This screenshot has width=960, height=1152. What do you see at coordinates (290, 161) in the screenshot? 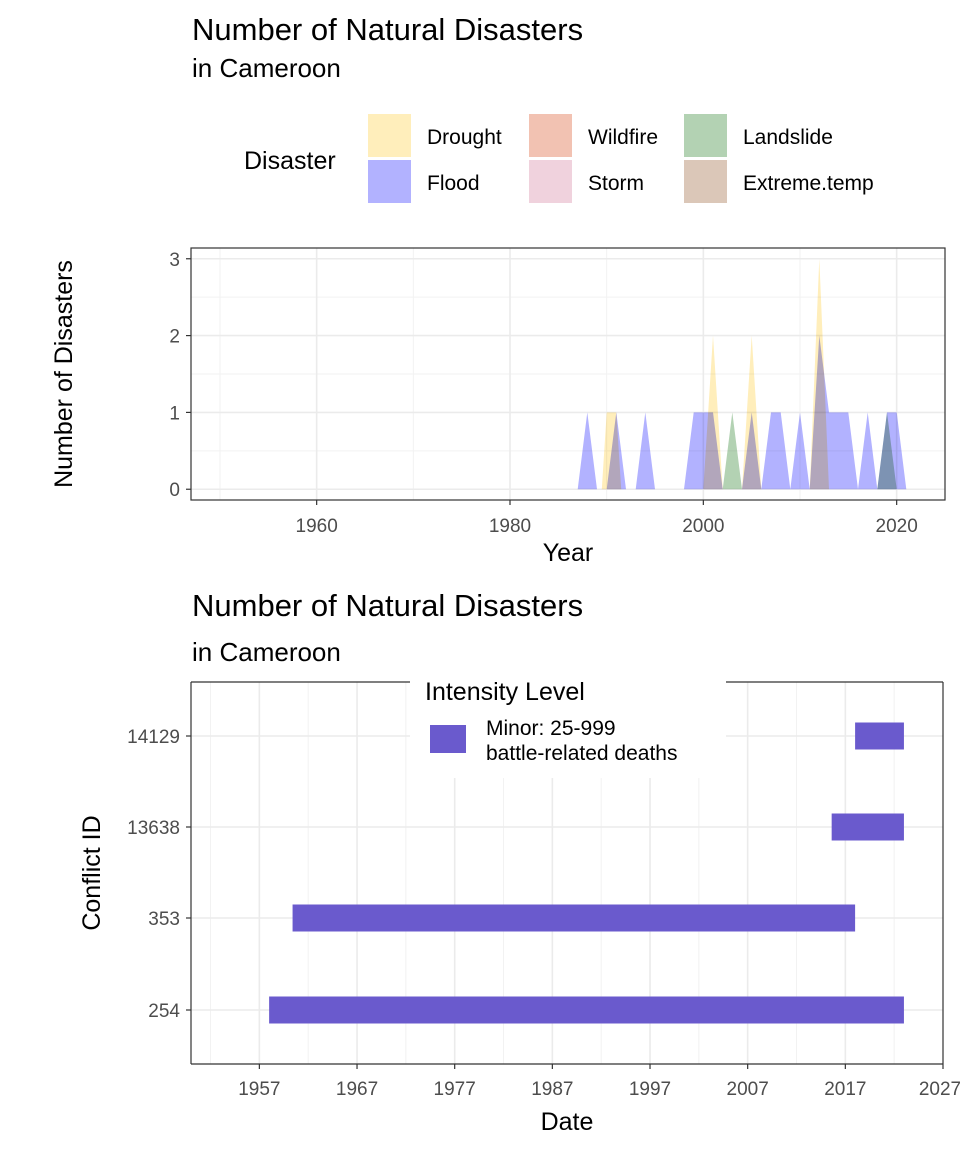
I see `chart1-legend-title: Disaster` at bounding box center [290, 161].